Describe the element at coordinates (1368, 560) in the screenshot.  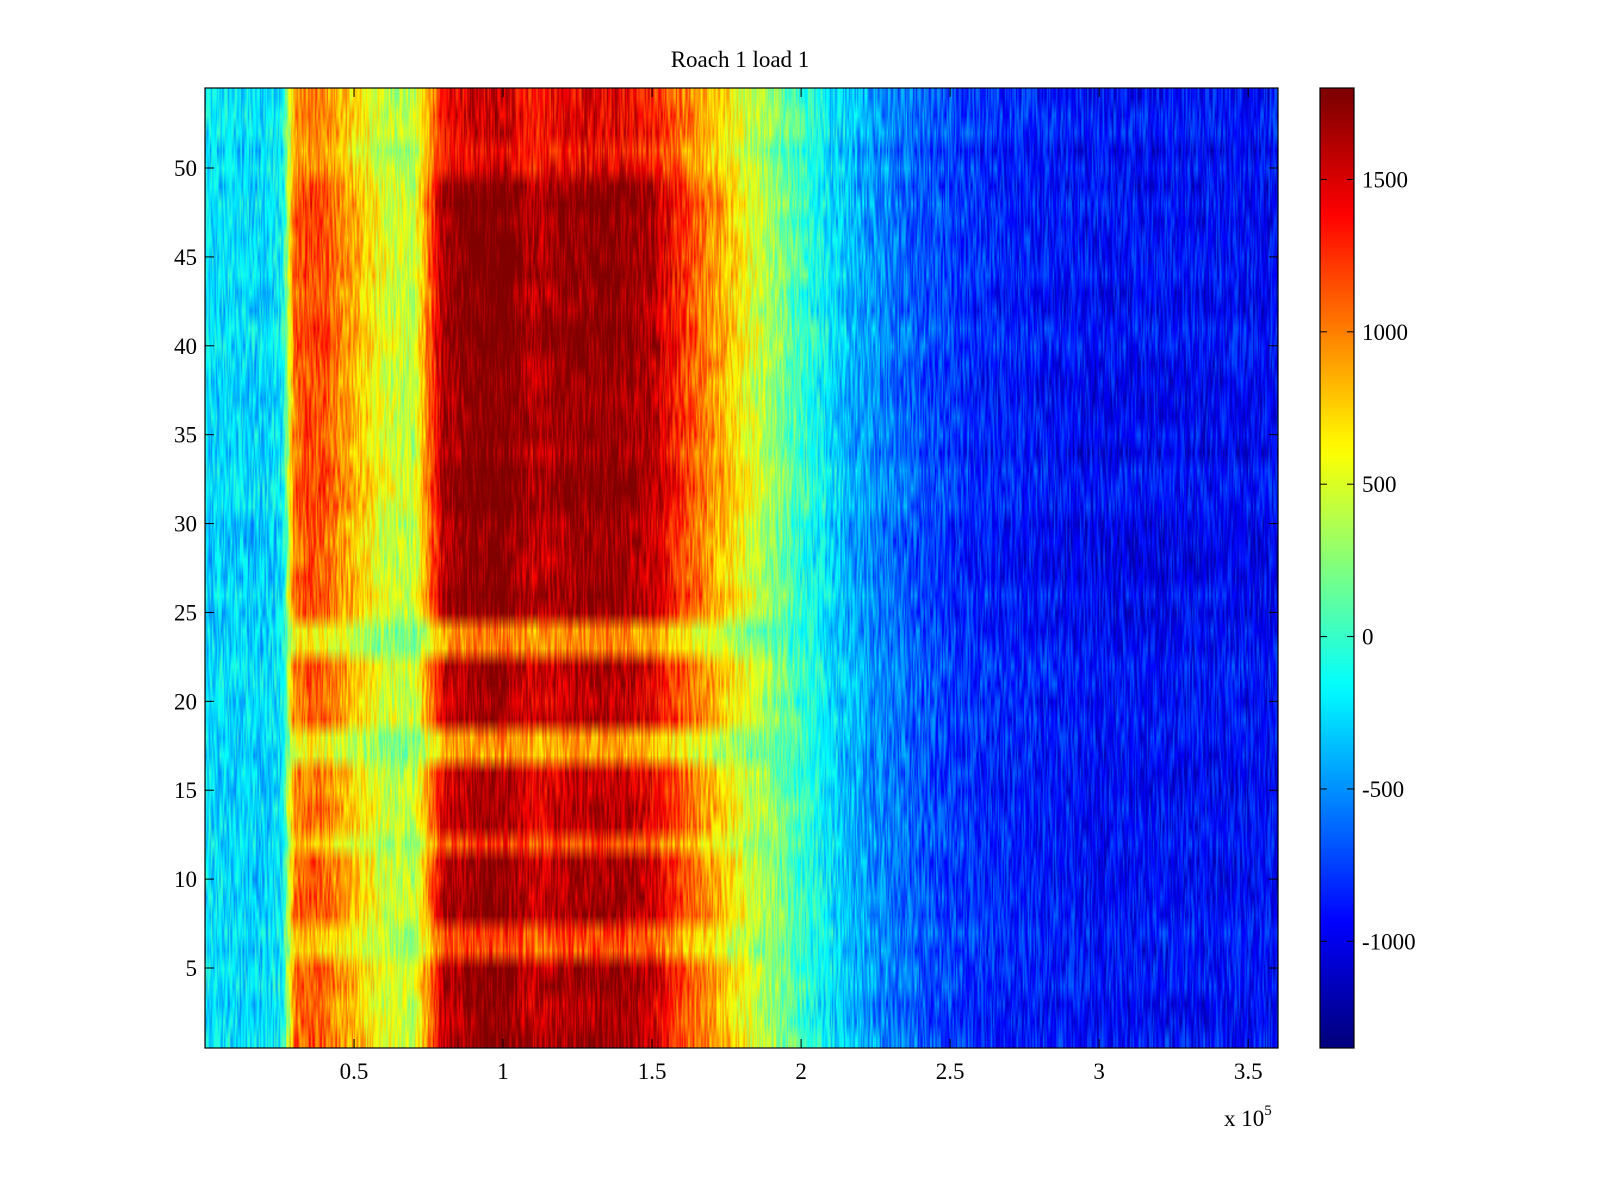
I see `colorbar-ticks: -1000 -500 0 500 1000 1500` at that location.